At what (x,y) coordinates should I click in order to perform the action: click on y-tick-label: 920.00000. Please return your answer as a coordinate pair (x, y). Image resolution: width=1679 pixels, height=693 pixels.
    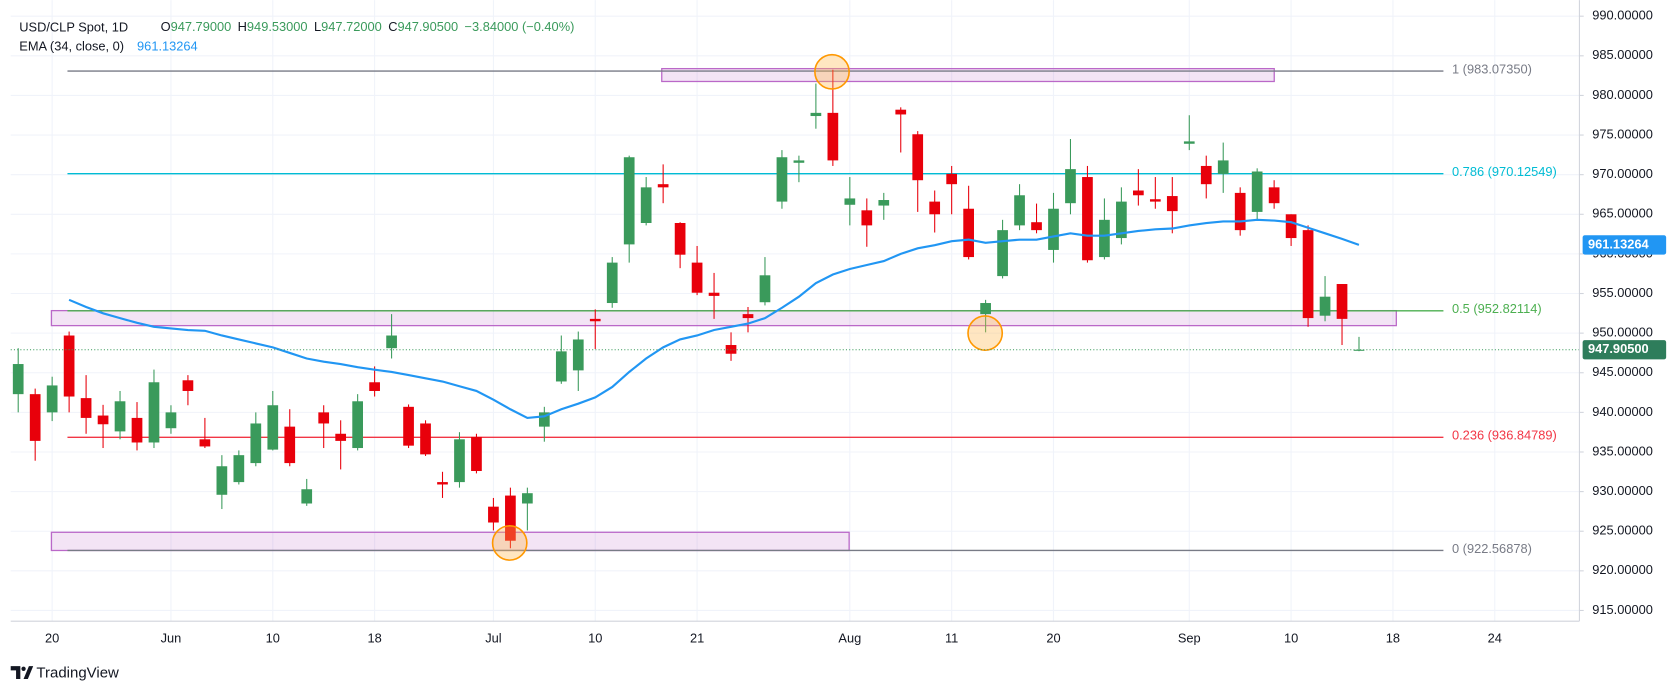
    Looking at the image, I should click on (1622, 569).